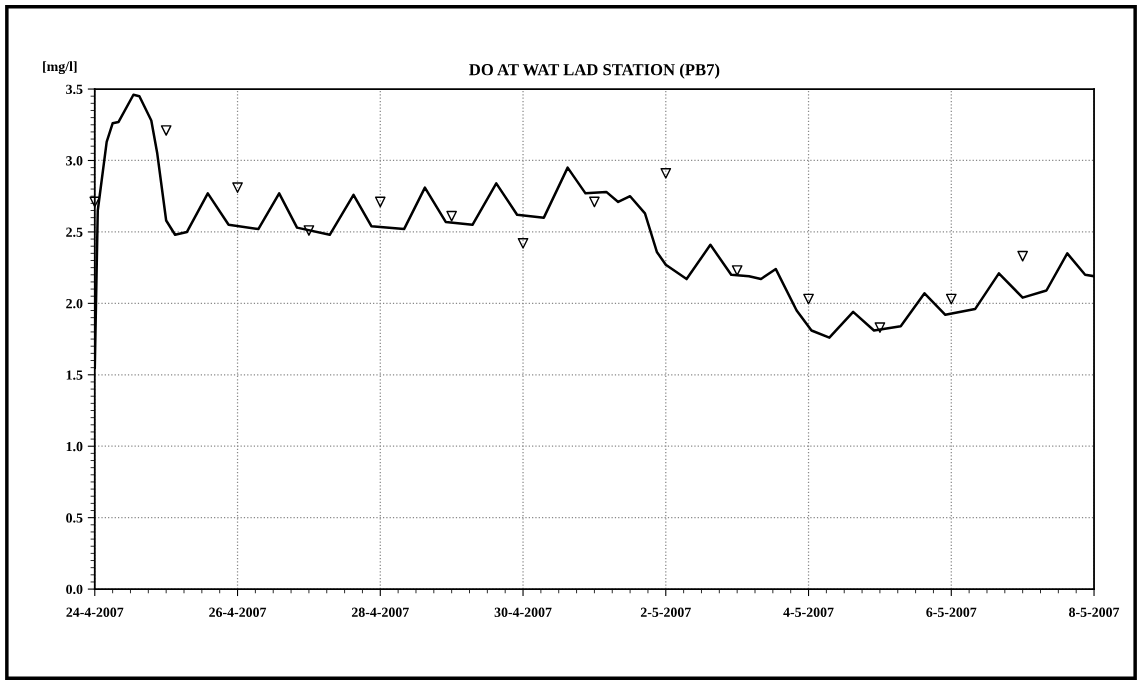 This screenshot has width=1142, height=685. Describe the element at coordinates (380, 612) in the screenshot. I see `x-tick-label: 28-4-2007` at that location.